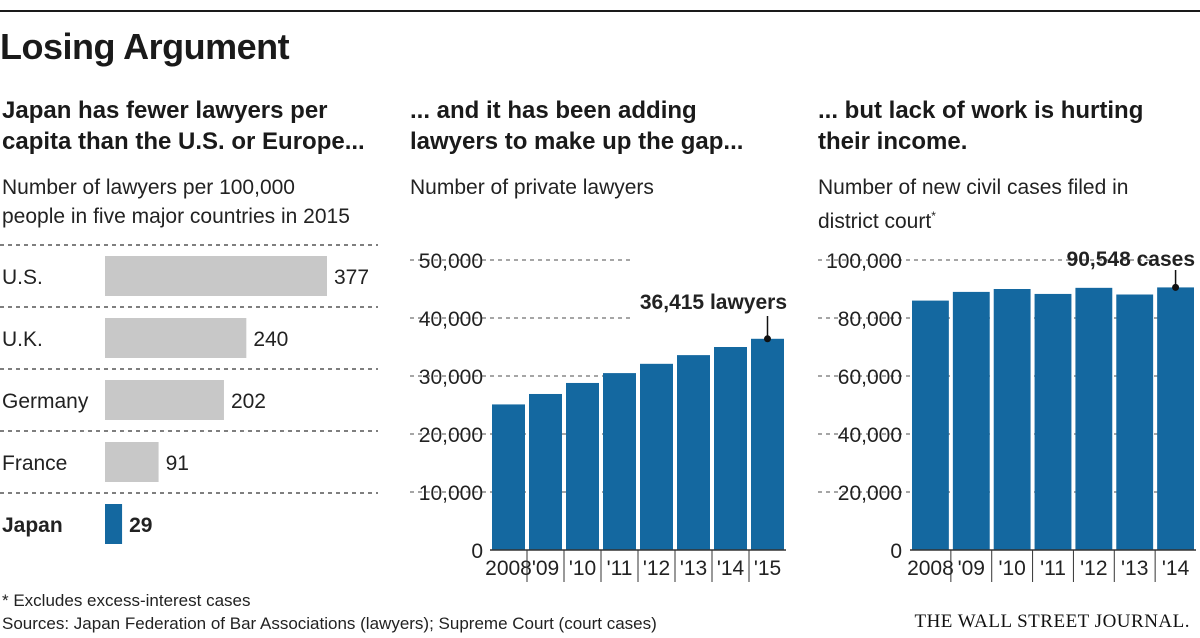 This screenshot has height=638, width=1200. I want to click on wsj-logo: THE WALL STREET JOURNAL., so click(1052, 621).